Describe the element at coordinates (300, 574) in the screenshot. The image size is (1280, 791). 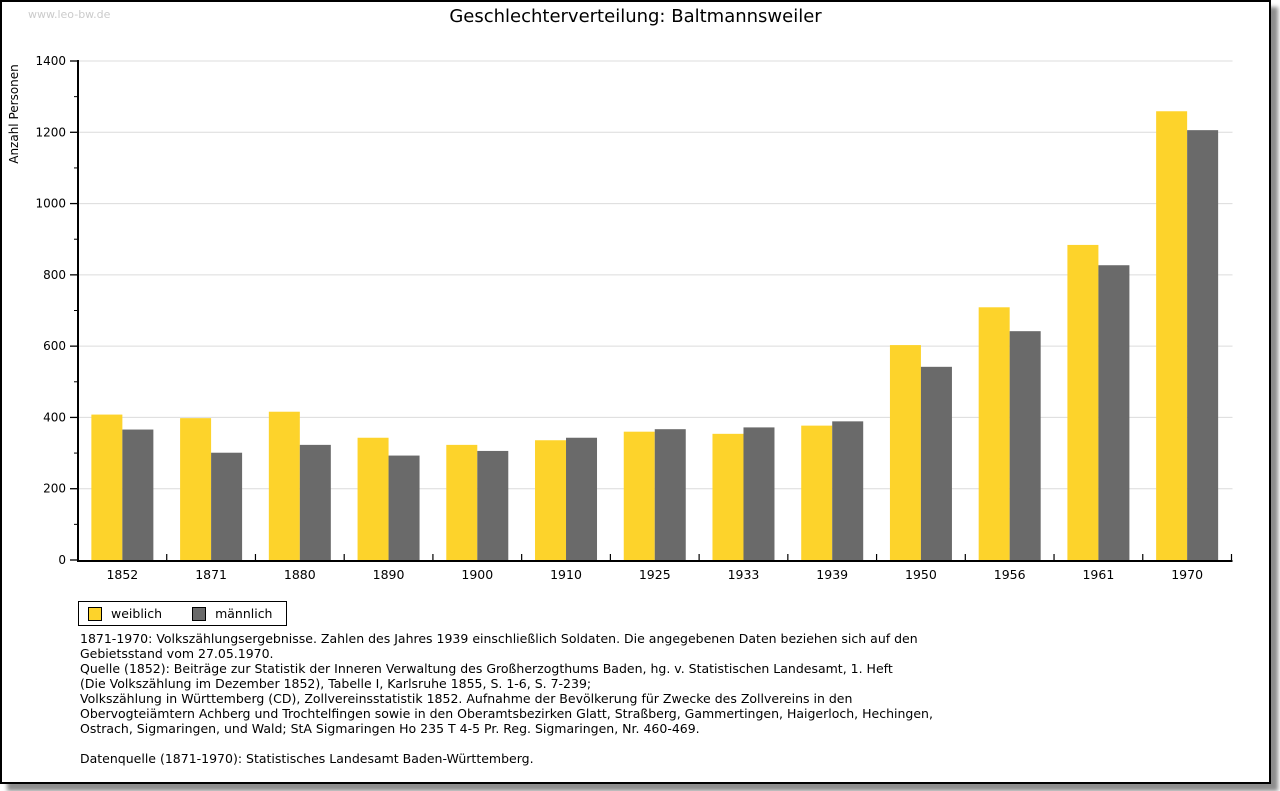
I see `x-category-label: 1880` at that location.